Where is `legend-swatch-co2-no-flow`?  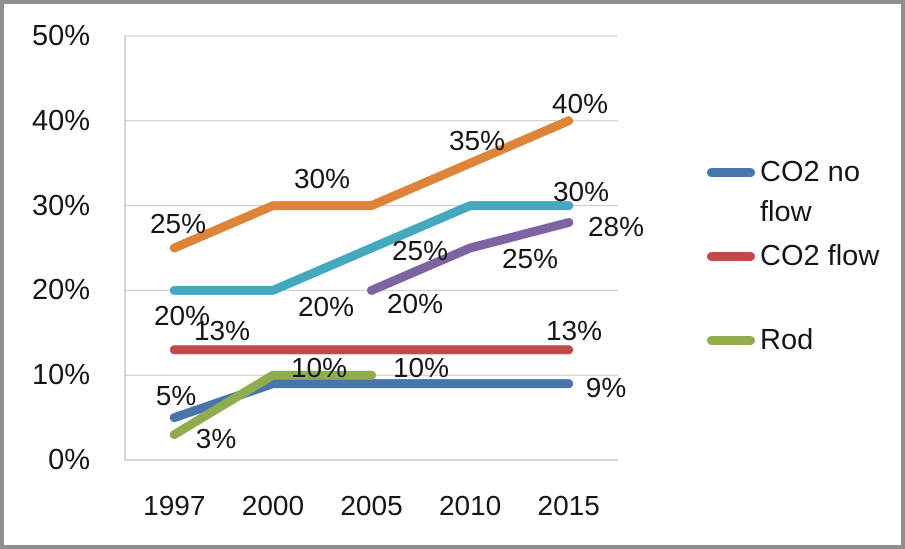 legend-swatch-co2-no-flow is located at coordinates (731, 172).